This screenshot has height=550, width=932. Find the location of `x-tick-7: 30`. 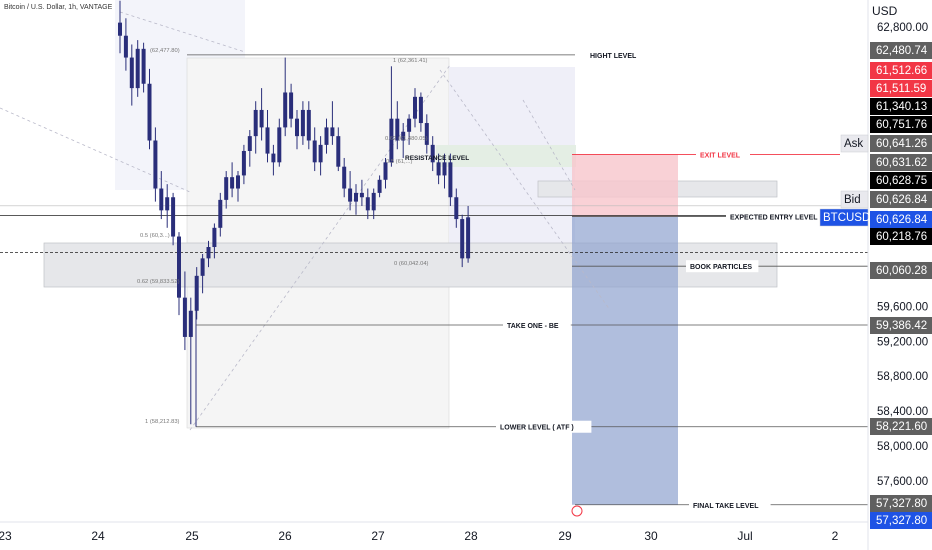

x-tick-7: 30 is located at coordinates (651, 536).